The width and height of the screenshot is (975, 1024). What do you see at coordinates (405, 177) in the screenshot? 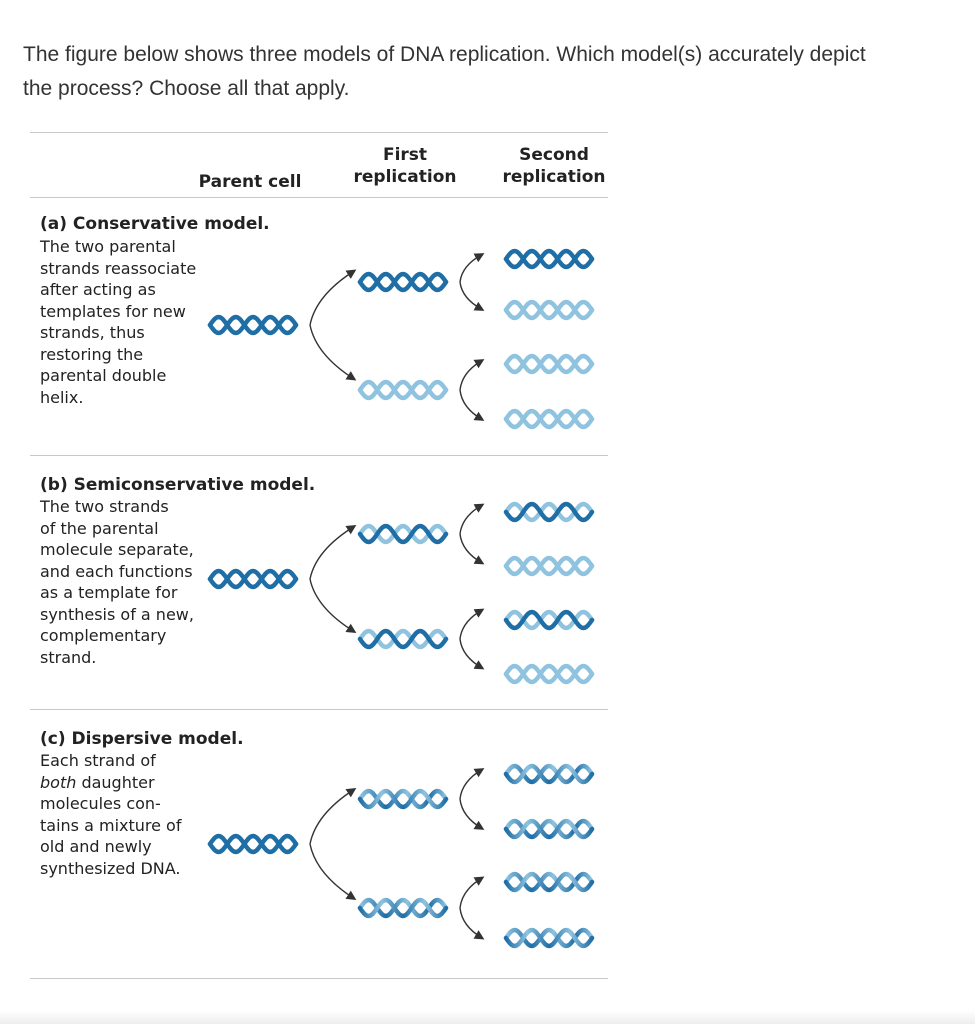
I see `header-first-line-2: replication` at bounding box center [405, 177].